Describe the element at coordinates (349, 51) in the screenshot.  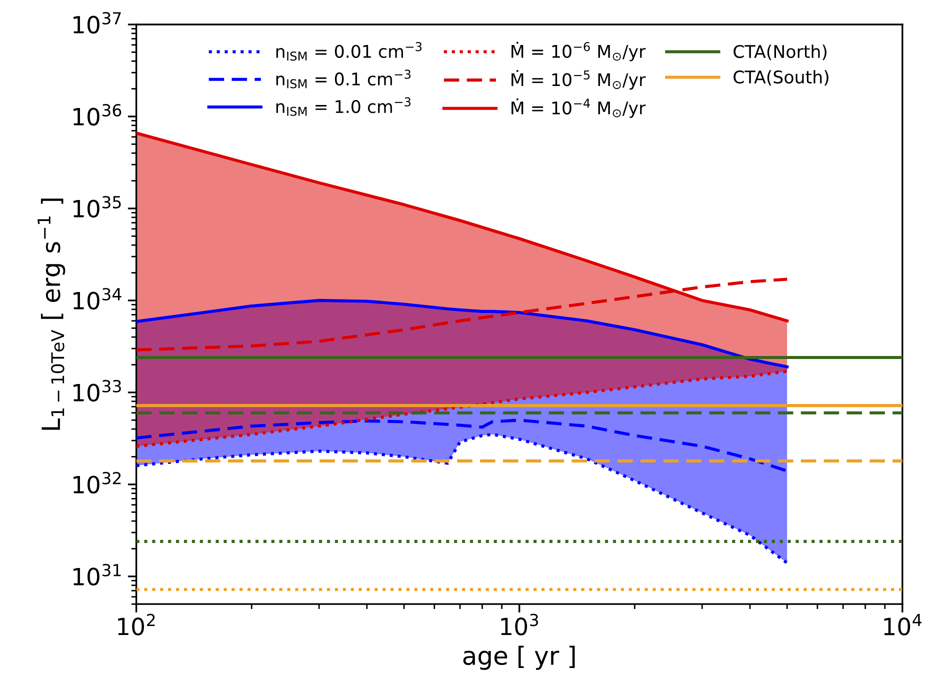
I see `legend-label: n$_{ISM}$ = 0.01 cm$^{−3}$` at that location.